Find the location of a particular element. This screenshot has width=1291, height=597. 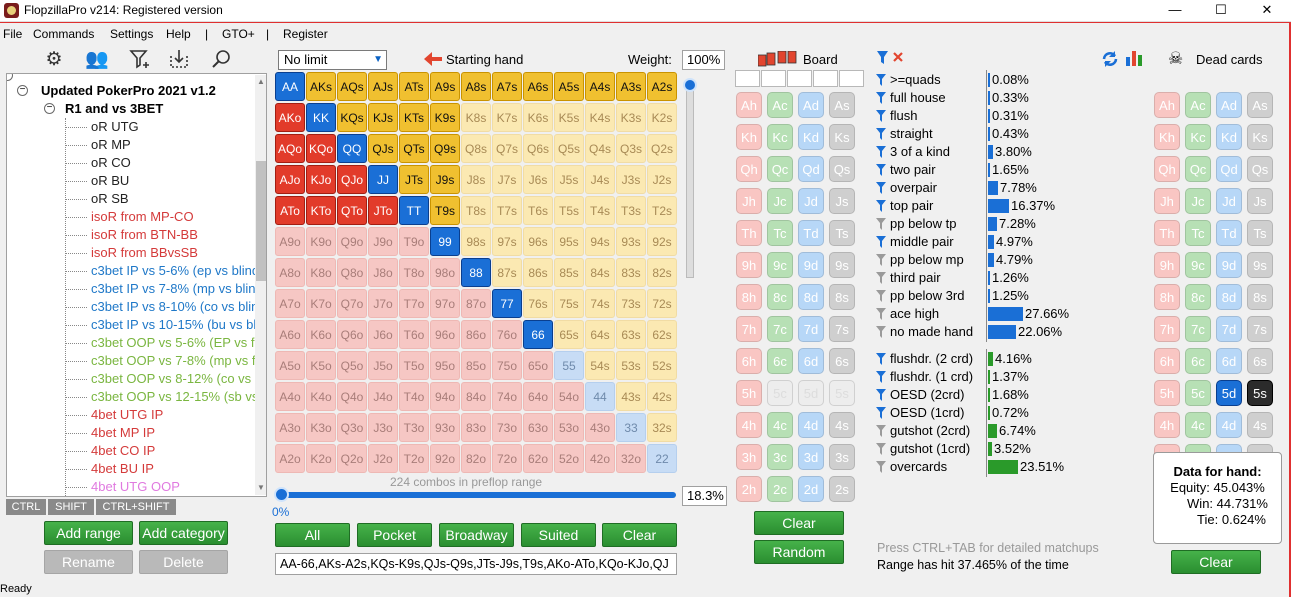

board-card: 9c is located at coordinates (780, 265).